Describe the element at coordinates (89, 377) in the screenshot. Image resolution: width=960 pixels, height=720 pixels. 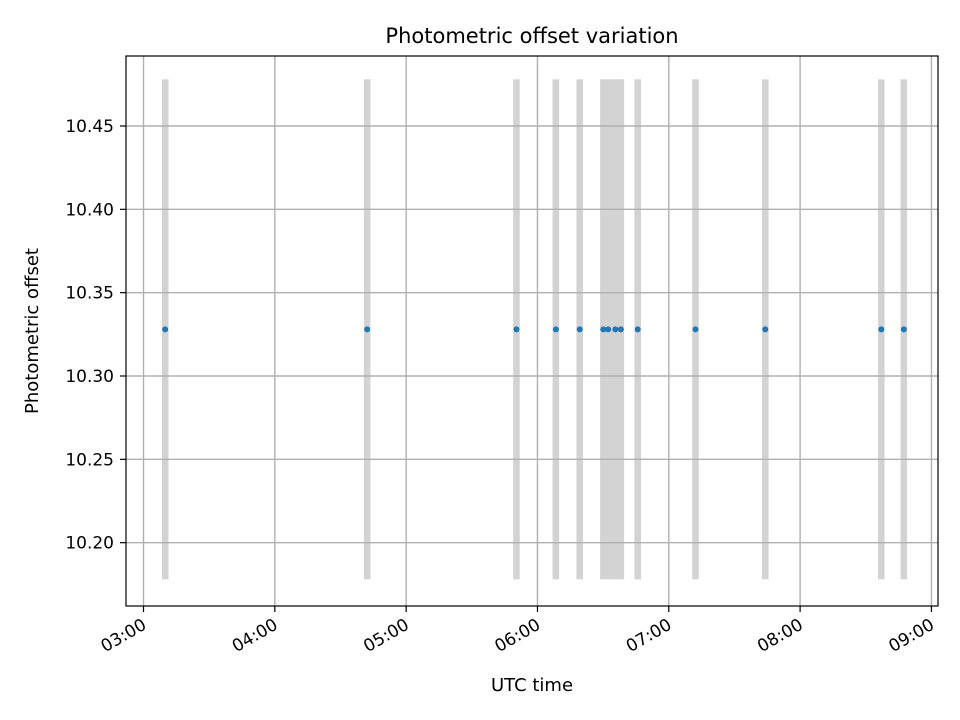
I see `y-tick-label: 10.30` at that location.